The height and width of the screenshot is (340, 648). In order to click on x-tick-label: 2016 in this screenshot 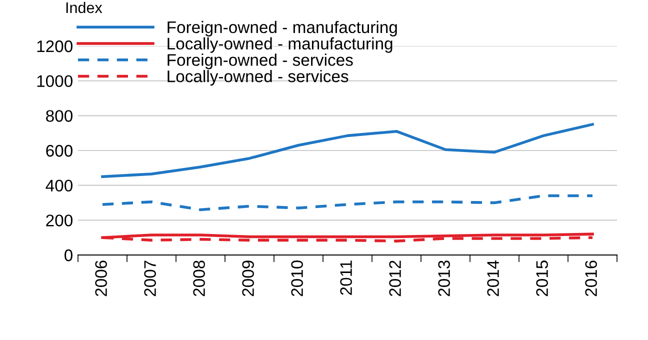, I will do `click(591, 278)`.